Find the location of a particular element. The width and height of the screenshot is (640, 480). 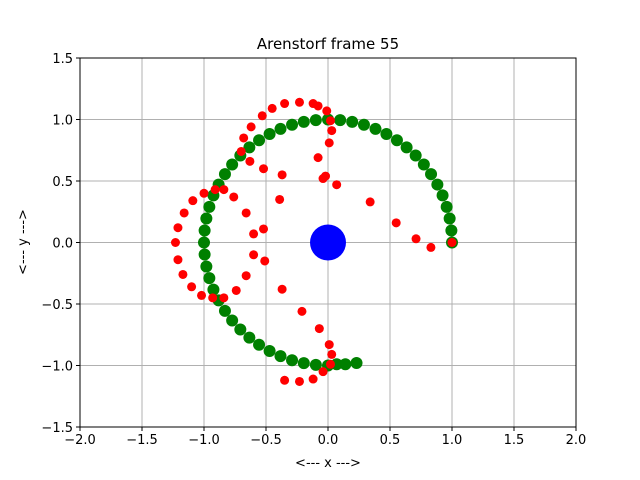

y-tick-label: 1.0 is located at coordinates (62, 121).